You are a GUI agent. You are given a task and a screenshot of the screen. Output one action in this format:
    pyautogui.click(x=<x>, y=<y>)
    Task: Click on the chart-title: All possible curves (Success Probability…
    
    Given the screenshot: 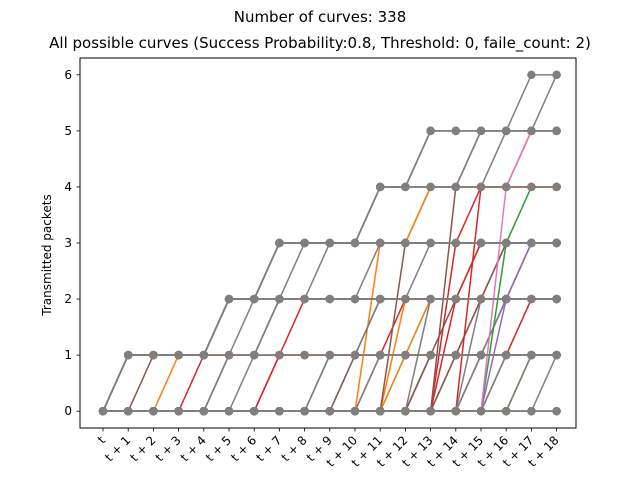 What is the action you would take?
    pyautogui.click(x=320, y=43)
    